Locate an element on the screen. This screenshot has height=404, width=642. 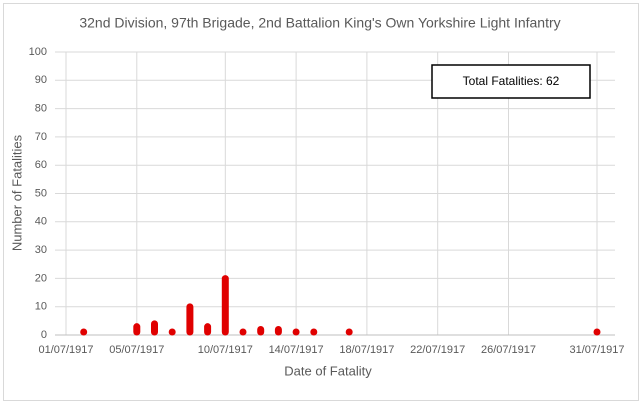
x-axis-label: Date of Fatality is located at coordinates (328, 370).